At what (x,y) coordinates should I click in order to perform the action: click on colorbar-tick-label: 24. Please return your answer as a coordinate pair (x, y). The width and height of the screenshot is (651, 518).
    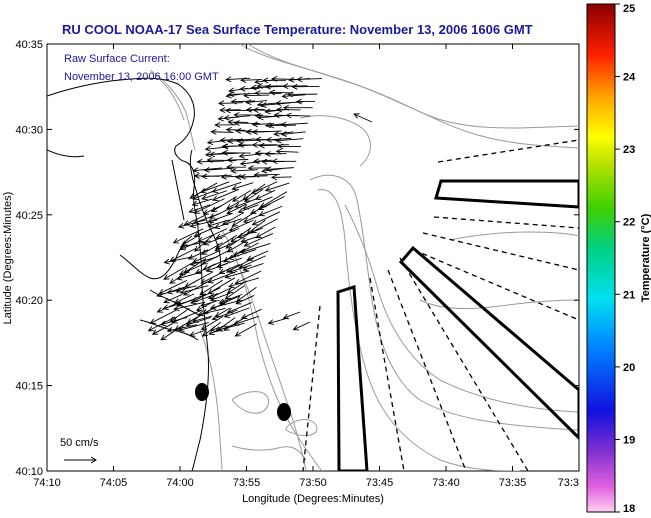
    Looking at the image, I should click on (629, 78).